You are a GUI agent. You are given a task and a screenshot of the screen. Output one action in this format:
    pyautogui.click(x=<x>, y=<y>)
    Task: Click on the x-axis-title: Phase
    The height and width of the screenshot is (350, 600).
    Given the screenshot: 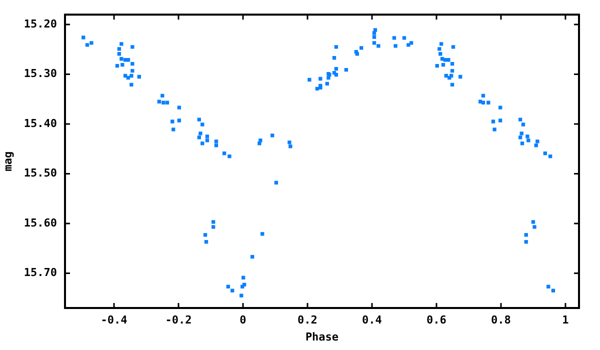 What is the action you would take?
    pyautogui.click(x=322, y=337)
    